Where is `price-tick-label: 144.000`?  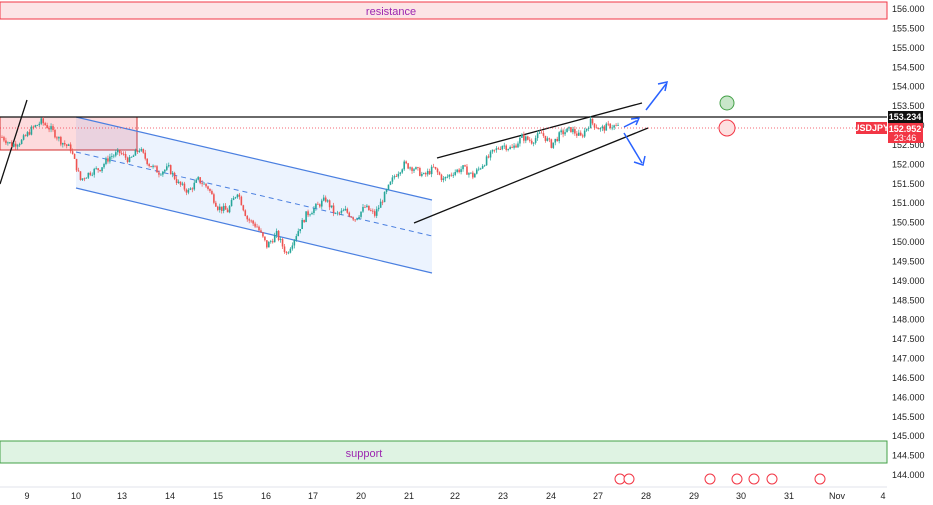 price-tick-label: 144.000 is located at coordinates (908, 475).